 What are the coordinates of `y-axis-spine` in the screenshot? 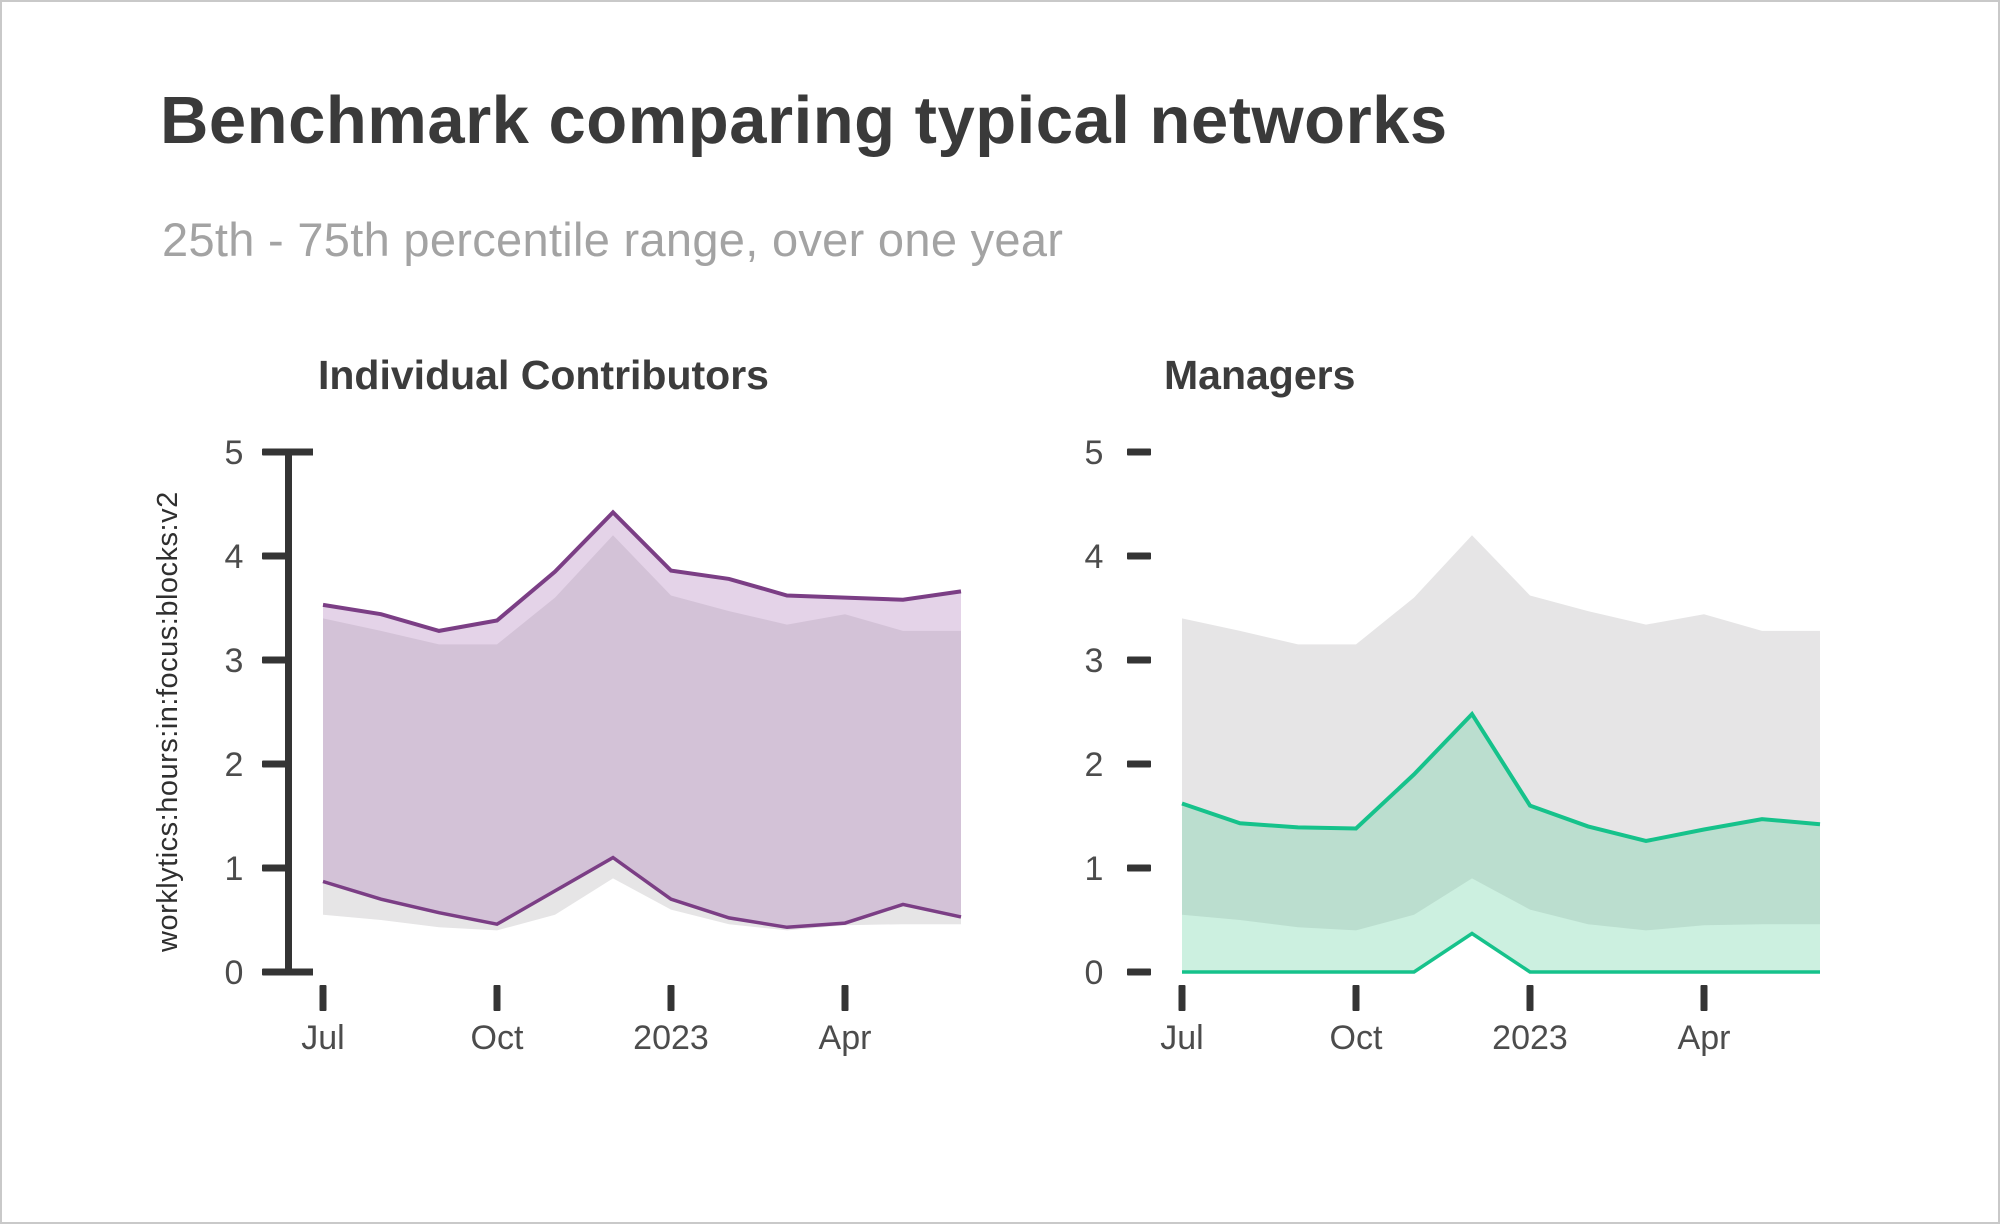 It's located at (299, 712).